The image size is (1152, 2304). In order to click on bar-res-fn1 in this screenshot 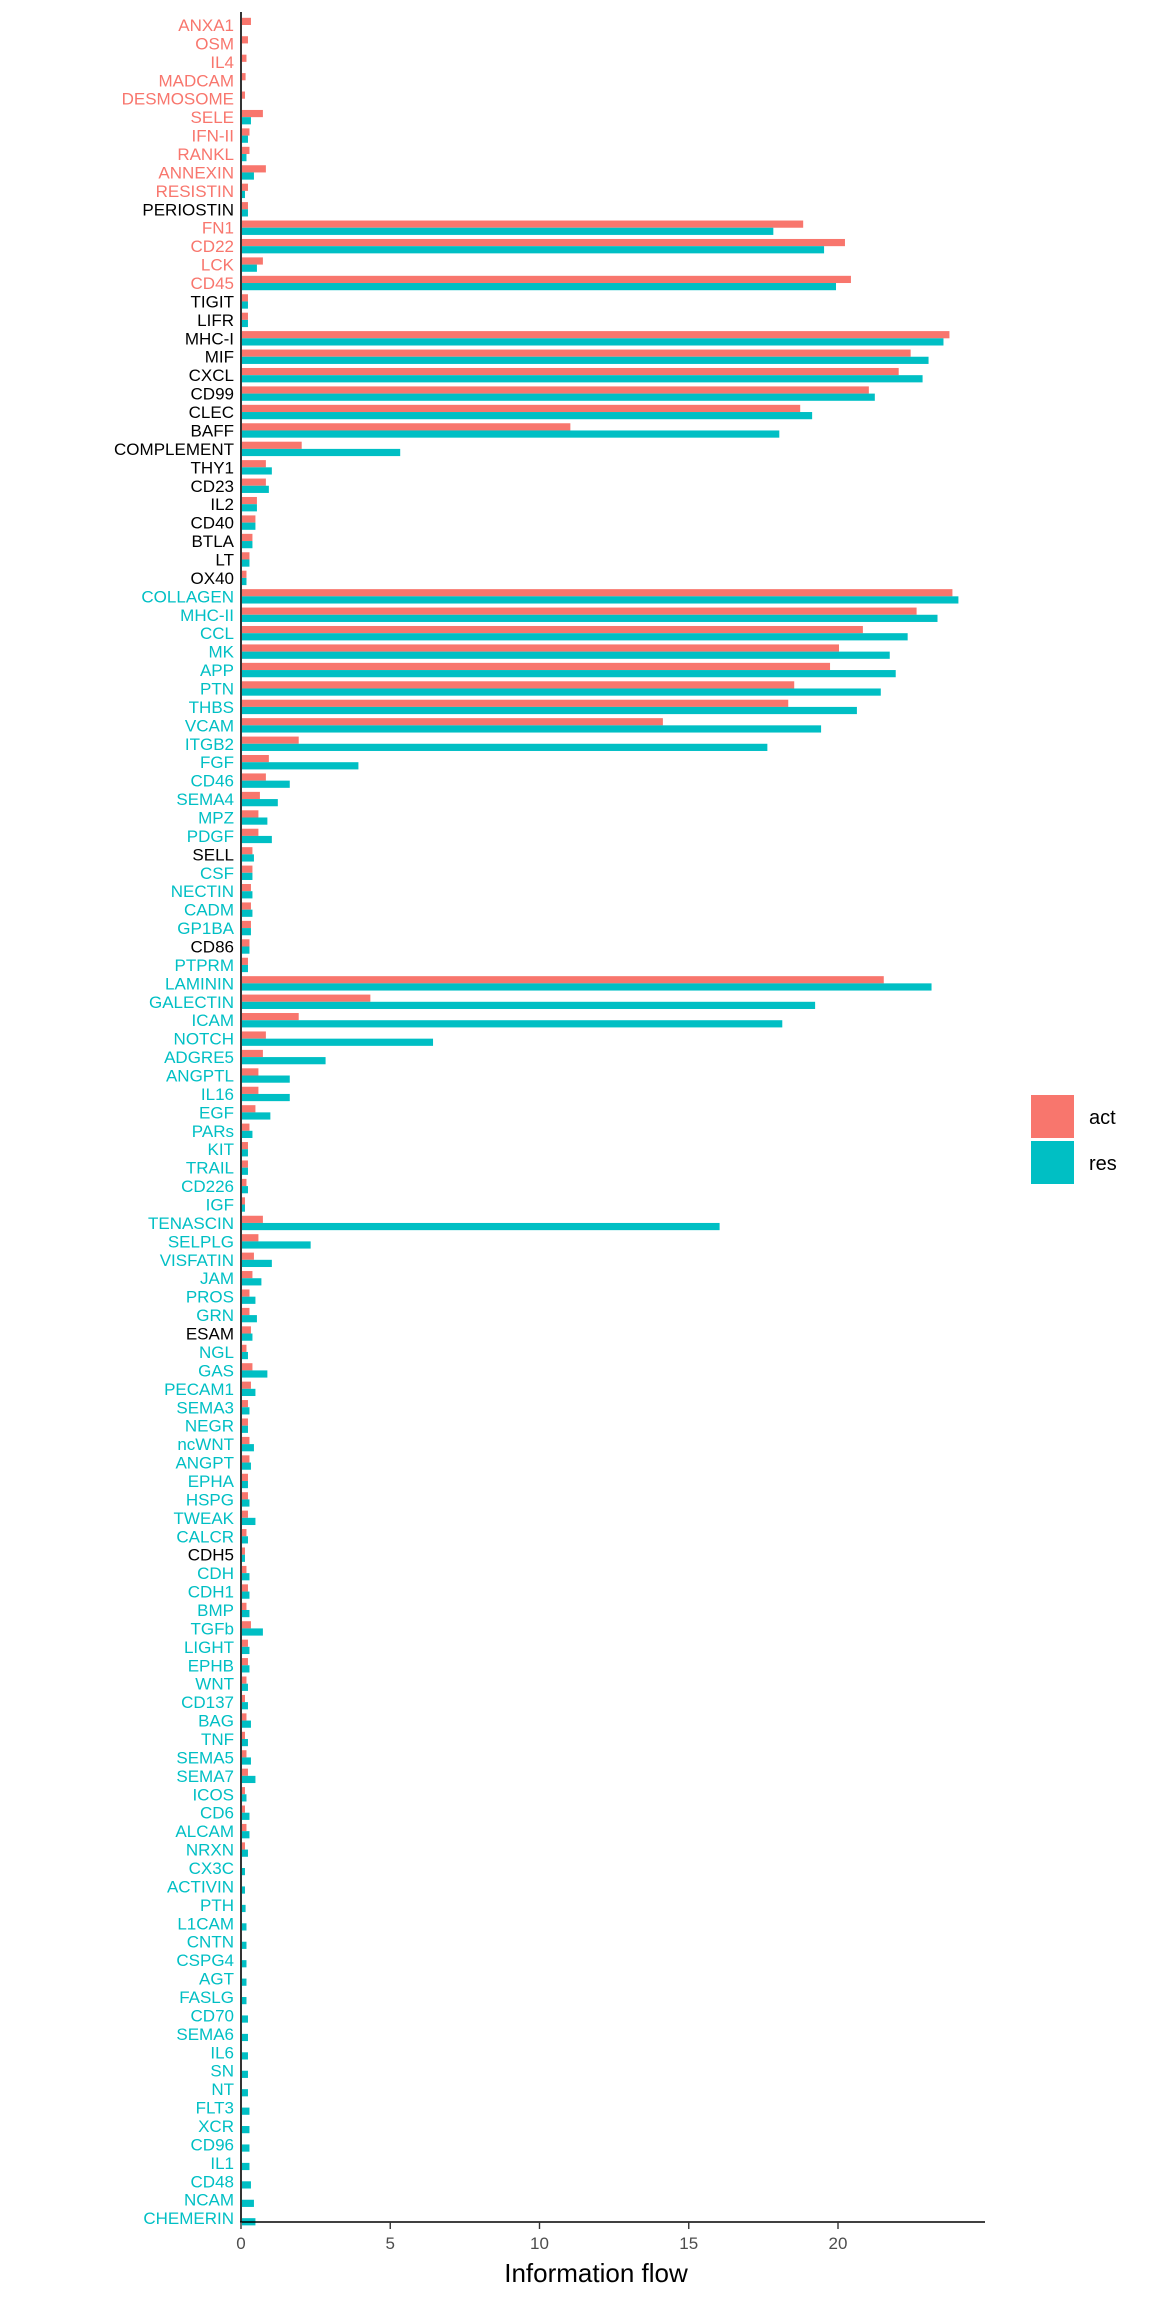, I will do `click(508, 231)`.